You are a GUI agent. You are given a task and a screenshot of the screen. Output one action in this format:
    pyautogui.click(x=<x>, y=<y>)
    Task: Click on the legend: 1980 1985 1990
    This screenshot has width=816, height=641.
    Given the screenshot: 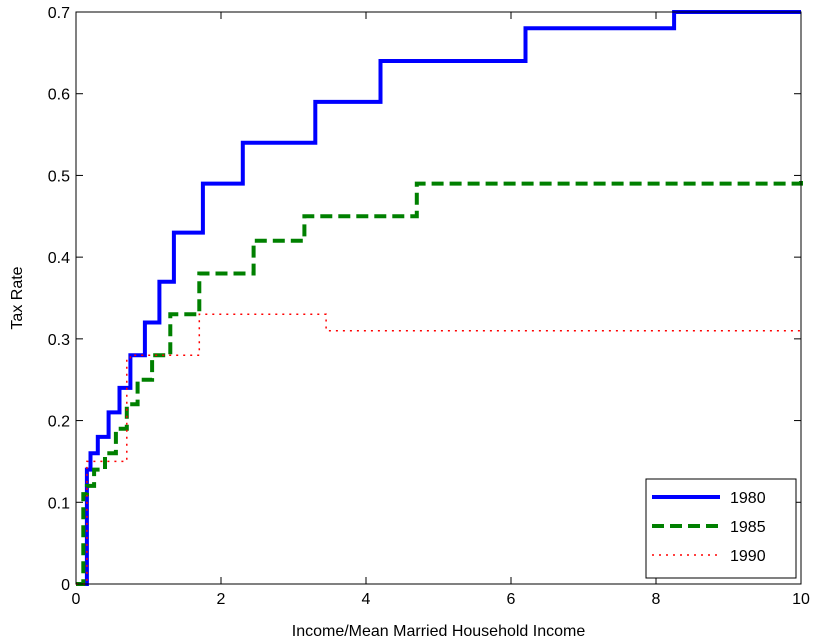 What is the action you would take?
    pyautogui.click(x=721, y=528)
    